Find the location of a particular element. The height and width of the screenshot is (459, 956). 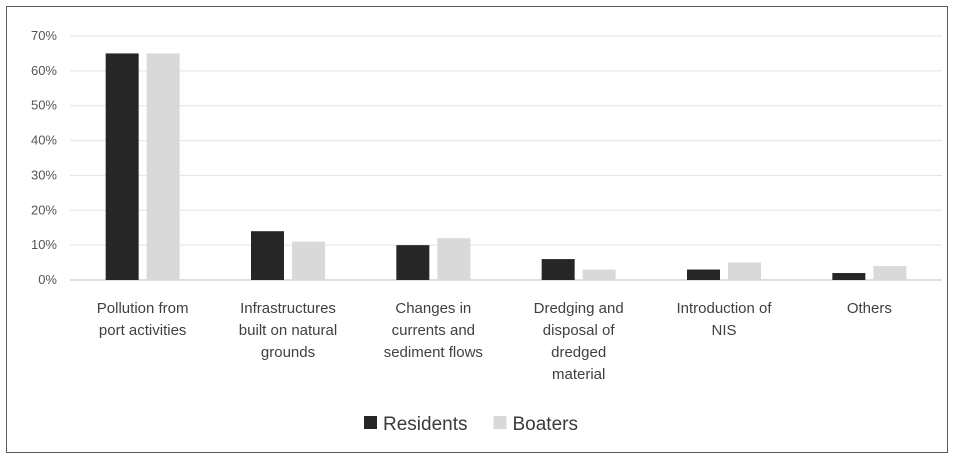

x-category-label: grounds is located at coordinates (288, 352).